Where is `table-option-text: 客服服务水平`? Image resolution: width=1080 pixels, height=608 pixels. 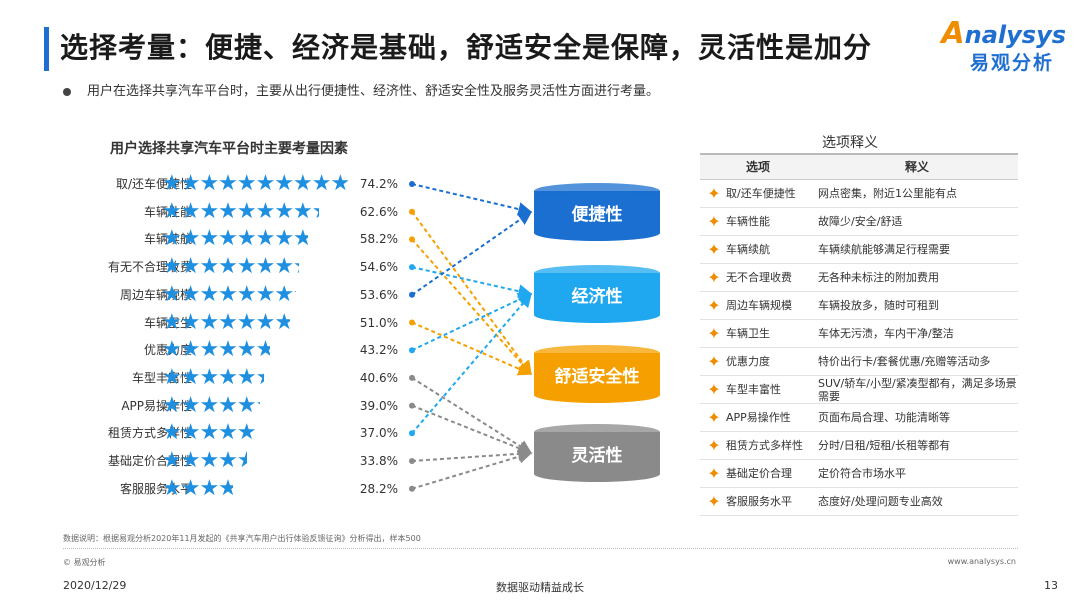
table-option-text: 客服服务水平 is located at coordinates (759, 501).